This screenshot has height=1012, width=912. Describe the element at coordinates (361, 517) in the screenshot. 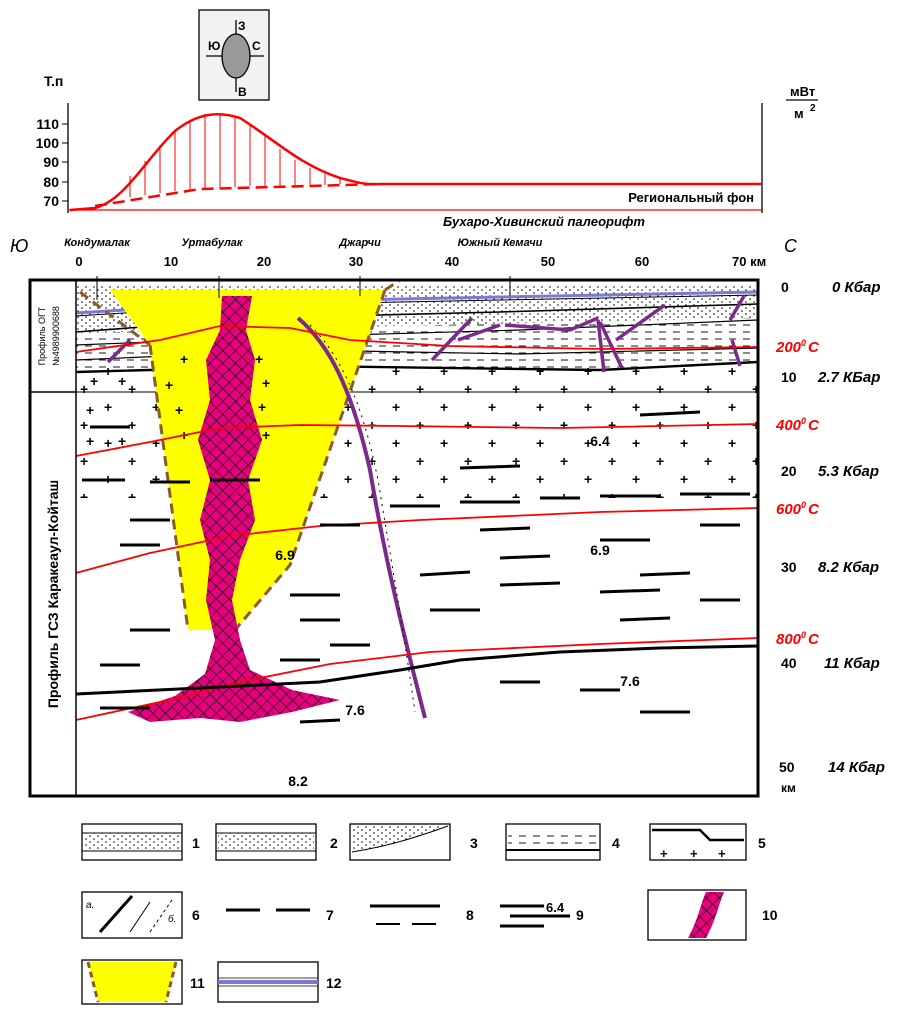

I see `main-fault` at that location.